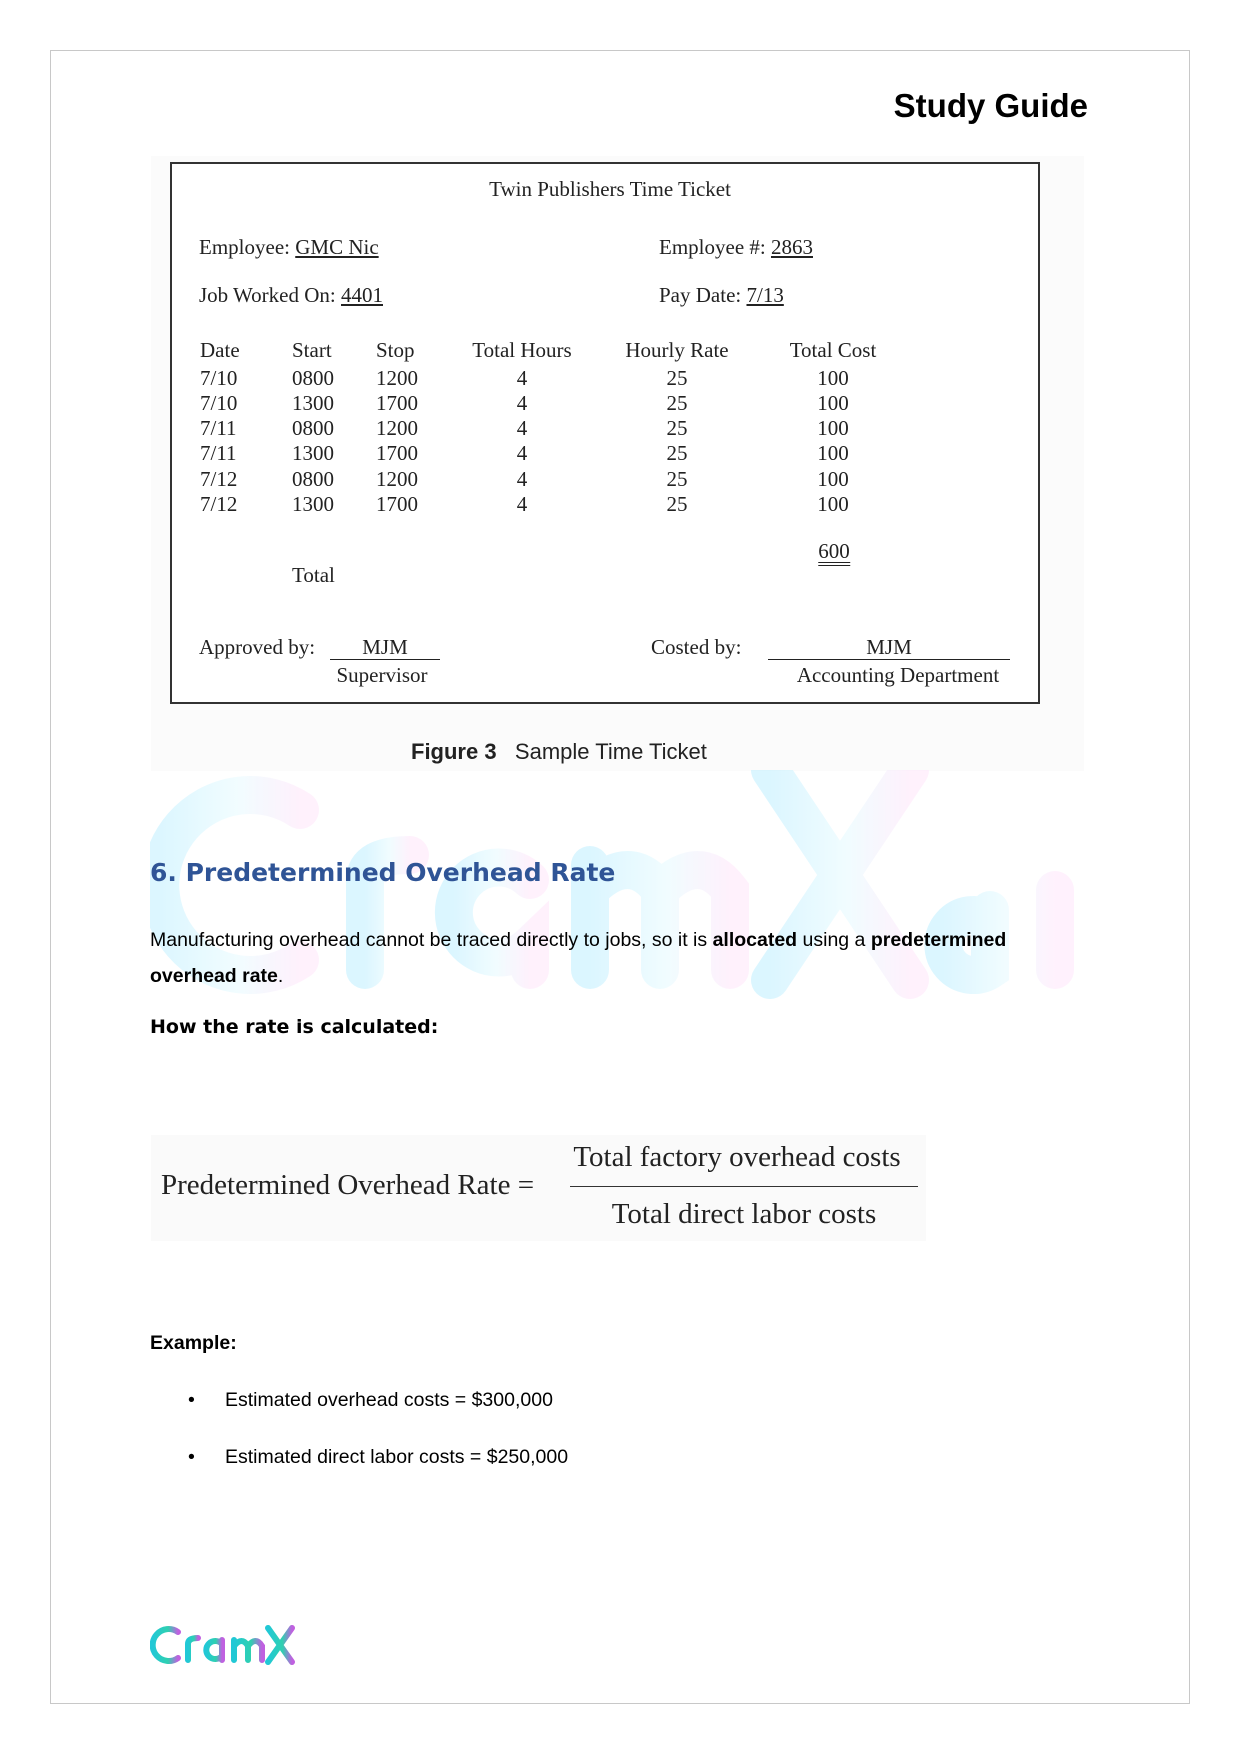 The height and width of the screenshot is (1754, 1241). I want to click on bullet-item: Estimated direct labor costs = $250,000, so click(397, 1457).